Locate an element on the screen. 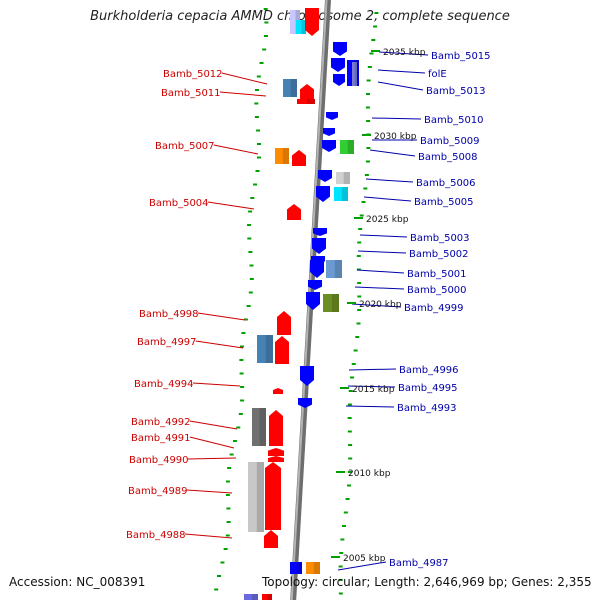 Image resolution: width=600 pixels, height=600 pixels. left-gene-label: Bamb_5007 is located at coordinates (185, 146).